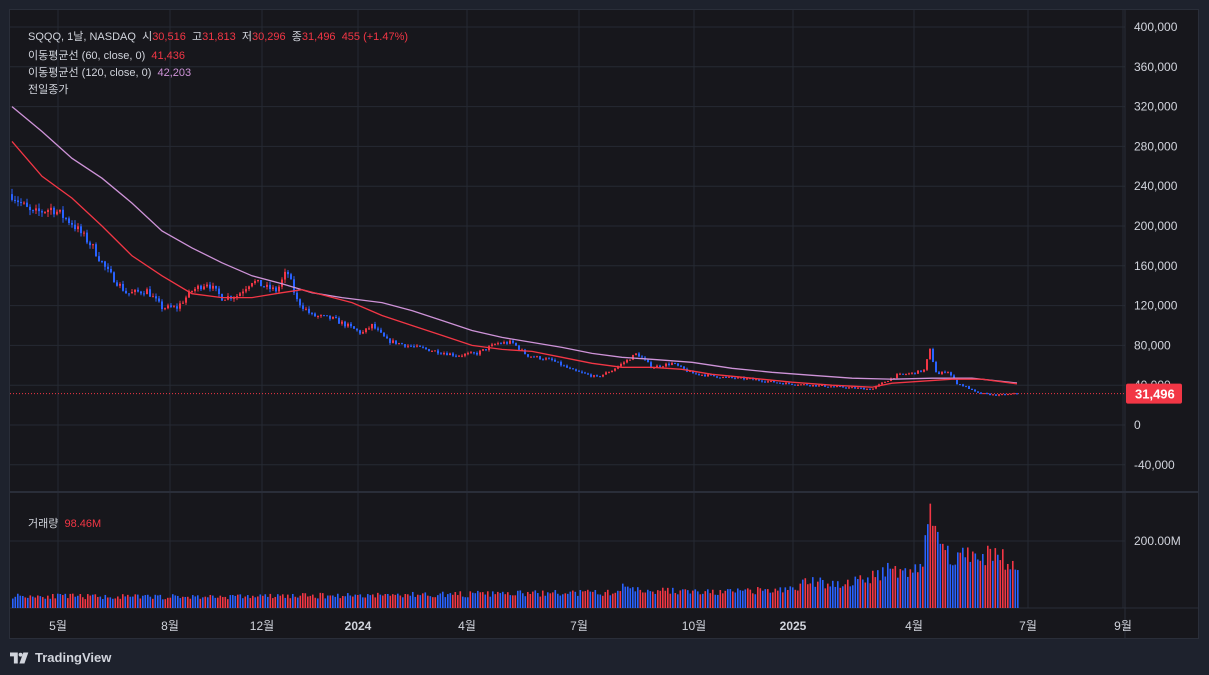 This screenshot has height=675, width=1209. What do you see at coordinates (106, 55) in the screenshot?
I see `legend-ma60: 이동평균선 (60, close, 0) 41,436` at bounding box center [106, 55].